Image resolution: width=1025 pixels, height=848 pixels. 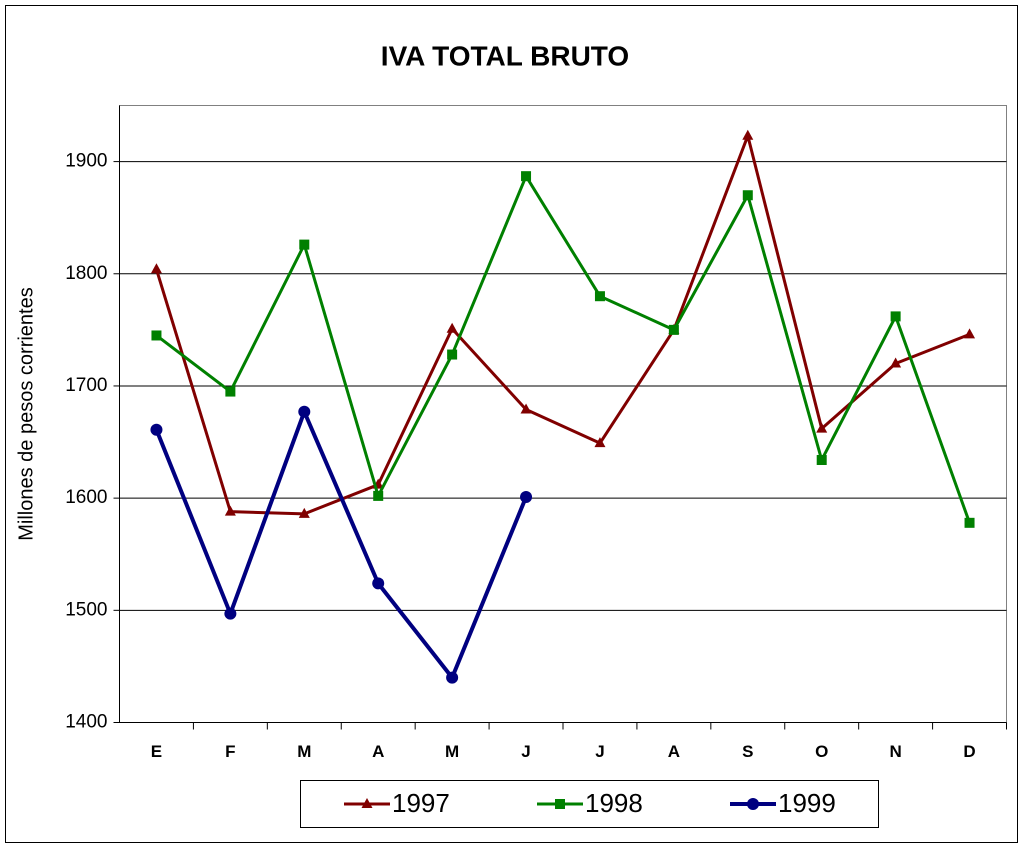 I want to click on legend-label: 1998, so click(x=614, y=803).